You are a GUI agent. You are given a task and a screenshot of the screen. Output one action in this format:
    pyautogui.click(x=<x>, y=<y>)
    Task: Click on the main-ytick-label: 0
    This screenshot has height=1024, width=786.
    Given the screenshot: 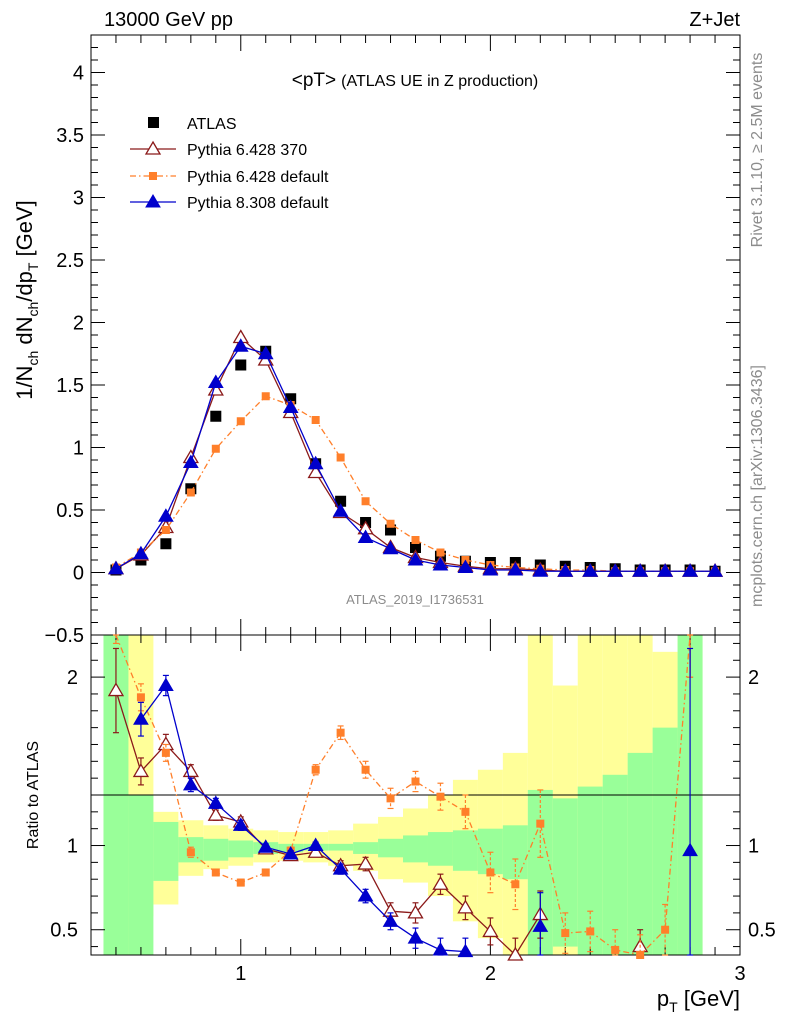 What is the action you would take?
    pyautogui.click(x=78, y=574)
    